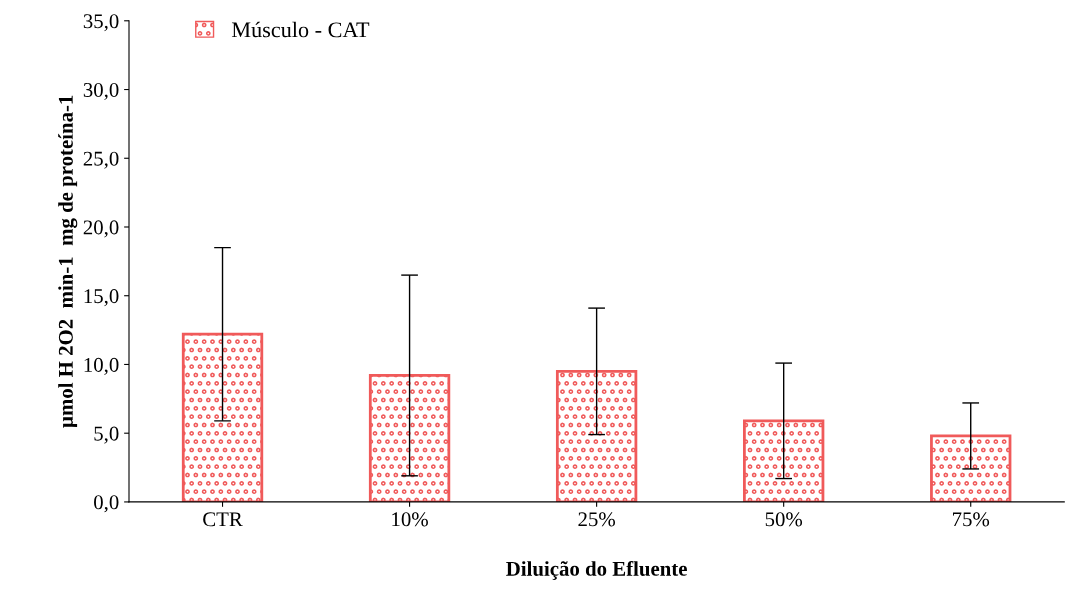 The image size is (1075, 594). I want to click on x-tick-label: CTR, so click(223, 519).